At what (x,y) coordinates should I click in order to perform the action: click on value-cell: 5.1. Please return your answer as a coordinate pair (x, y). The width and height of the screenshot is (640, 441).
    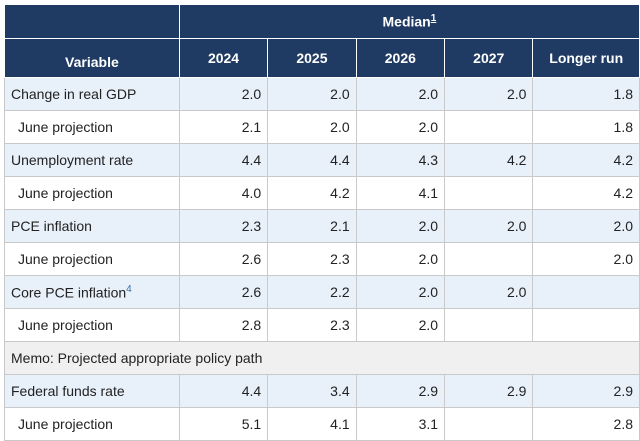
    Looking at the image, I should click on (223, 424).